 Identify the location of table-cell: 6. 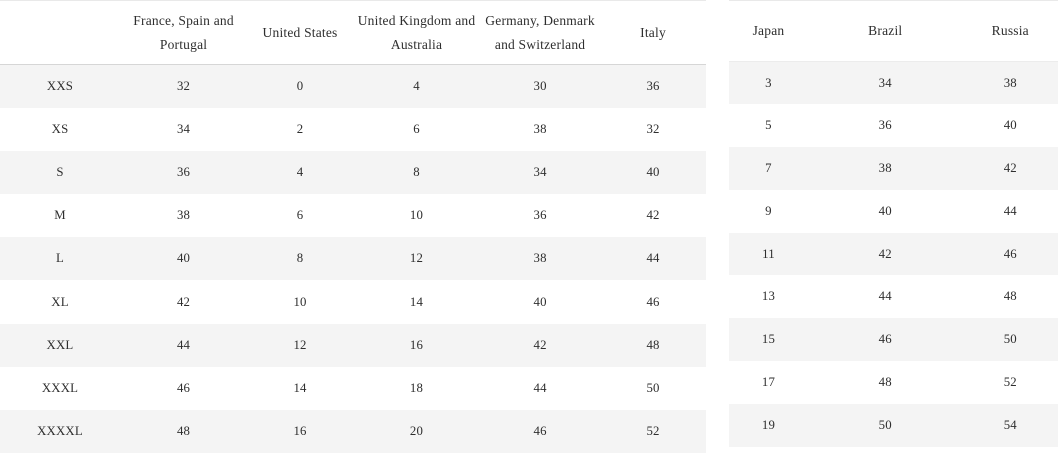
(300, 215).